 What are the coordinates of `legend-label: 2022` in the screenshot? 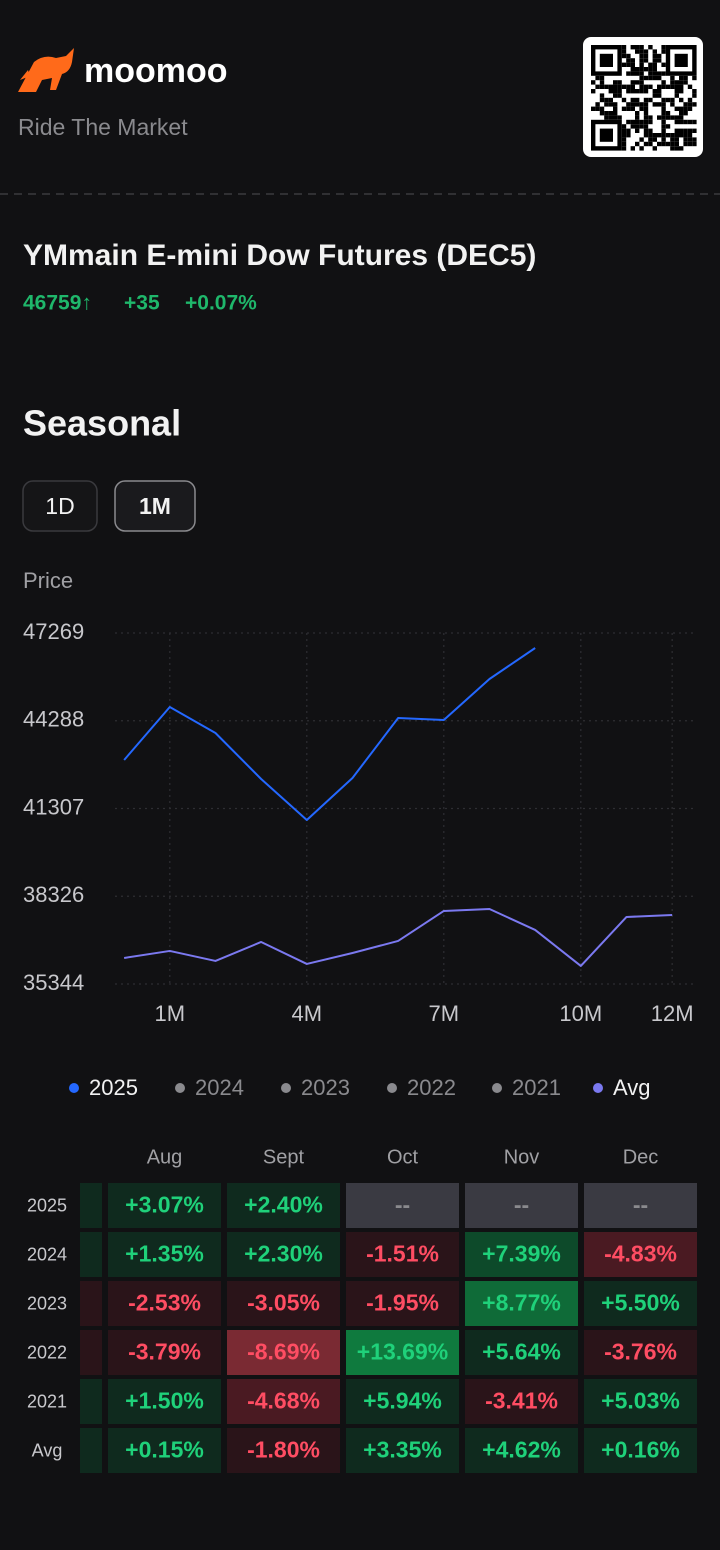 It's located at (431, 1087).